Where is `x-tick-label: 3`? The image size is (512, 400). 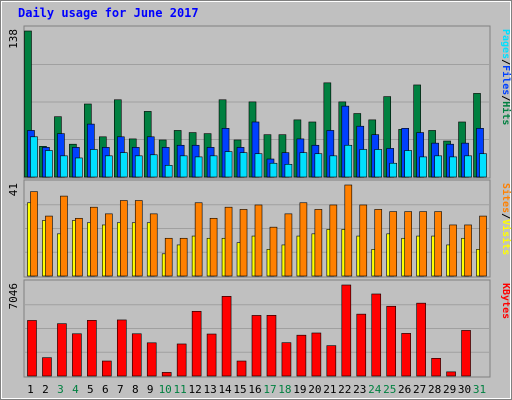 x-tick-label: 3 is located at coordinates (60, 389).